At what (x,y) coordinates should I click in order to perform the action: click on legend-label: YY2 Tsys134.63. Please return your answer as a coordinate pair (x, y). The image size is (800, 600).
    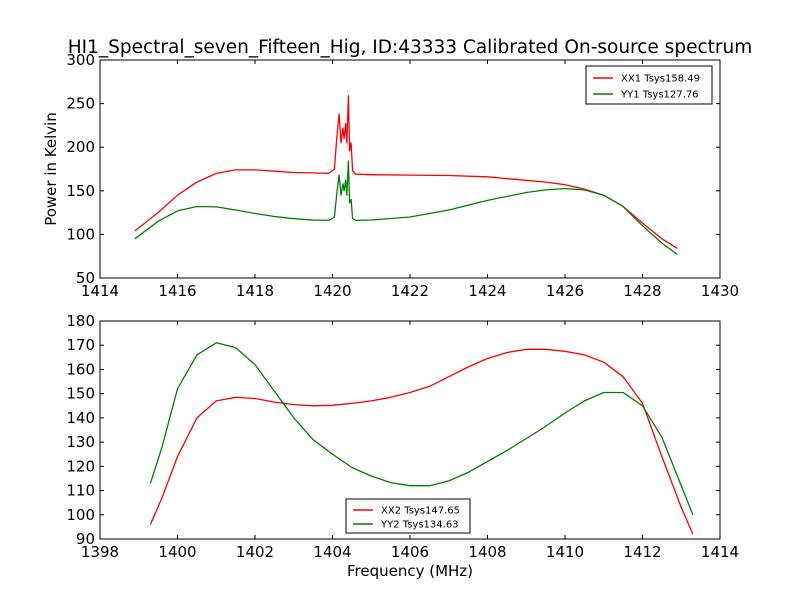
    Looking at the image, I should click on (419, 525).